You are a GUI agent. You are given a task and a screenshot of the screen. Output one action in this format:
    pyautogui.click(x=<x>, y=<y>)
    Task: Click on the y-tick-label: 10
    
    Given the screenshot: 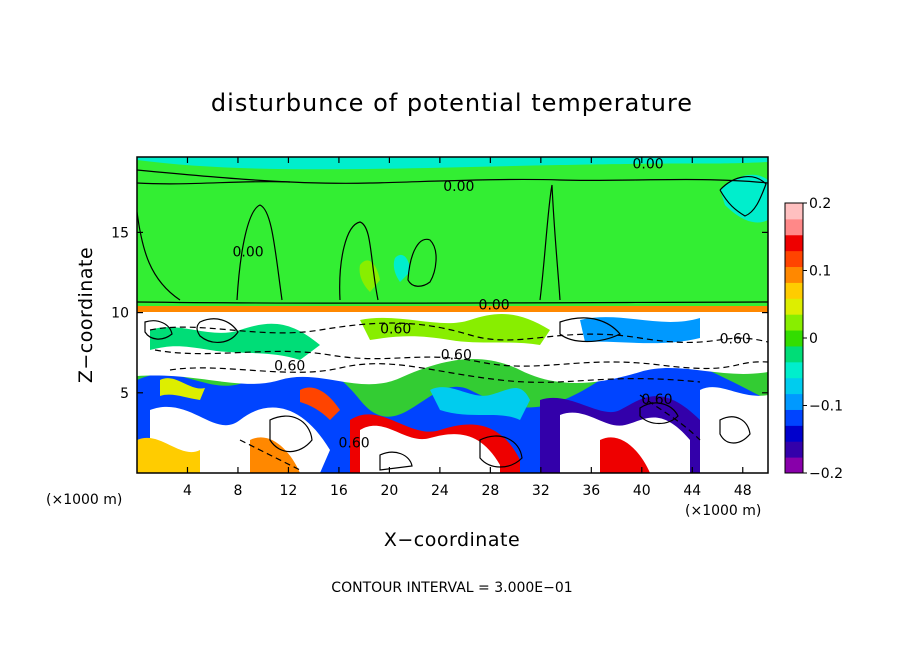 What is the action you would take?
    pyautogui.click(x=120, y=314)
    